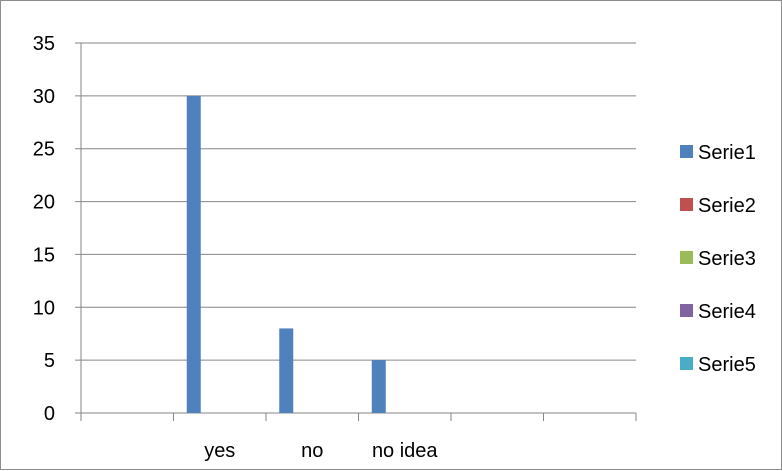 The width and height of the screenshot is (782, 471). I want to click on y-tick-label: 5, so click(49, 361).